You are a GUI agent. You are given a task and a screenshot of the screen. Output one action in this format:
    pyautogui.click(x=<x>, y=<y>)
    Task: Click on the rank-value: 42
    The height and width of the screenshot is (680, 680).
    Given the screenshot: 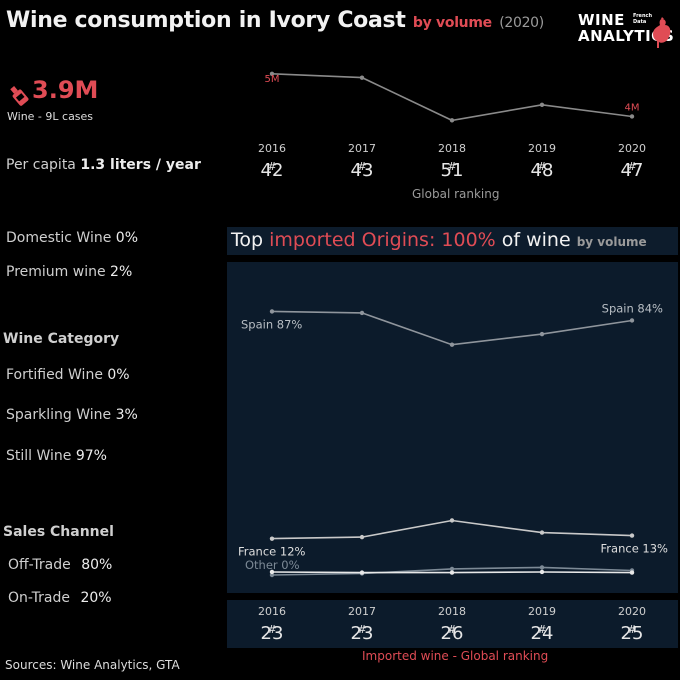 What is the action you would take?
    pyautogui.click(x=272, y=170)
    